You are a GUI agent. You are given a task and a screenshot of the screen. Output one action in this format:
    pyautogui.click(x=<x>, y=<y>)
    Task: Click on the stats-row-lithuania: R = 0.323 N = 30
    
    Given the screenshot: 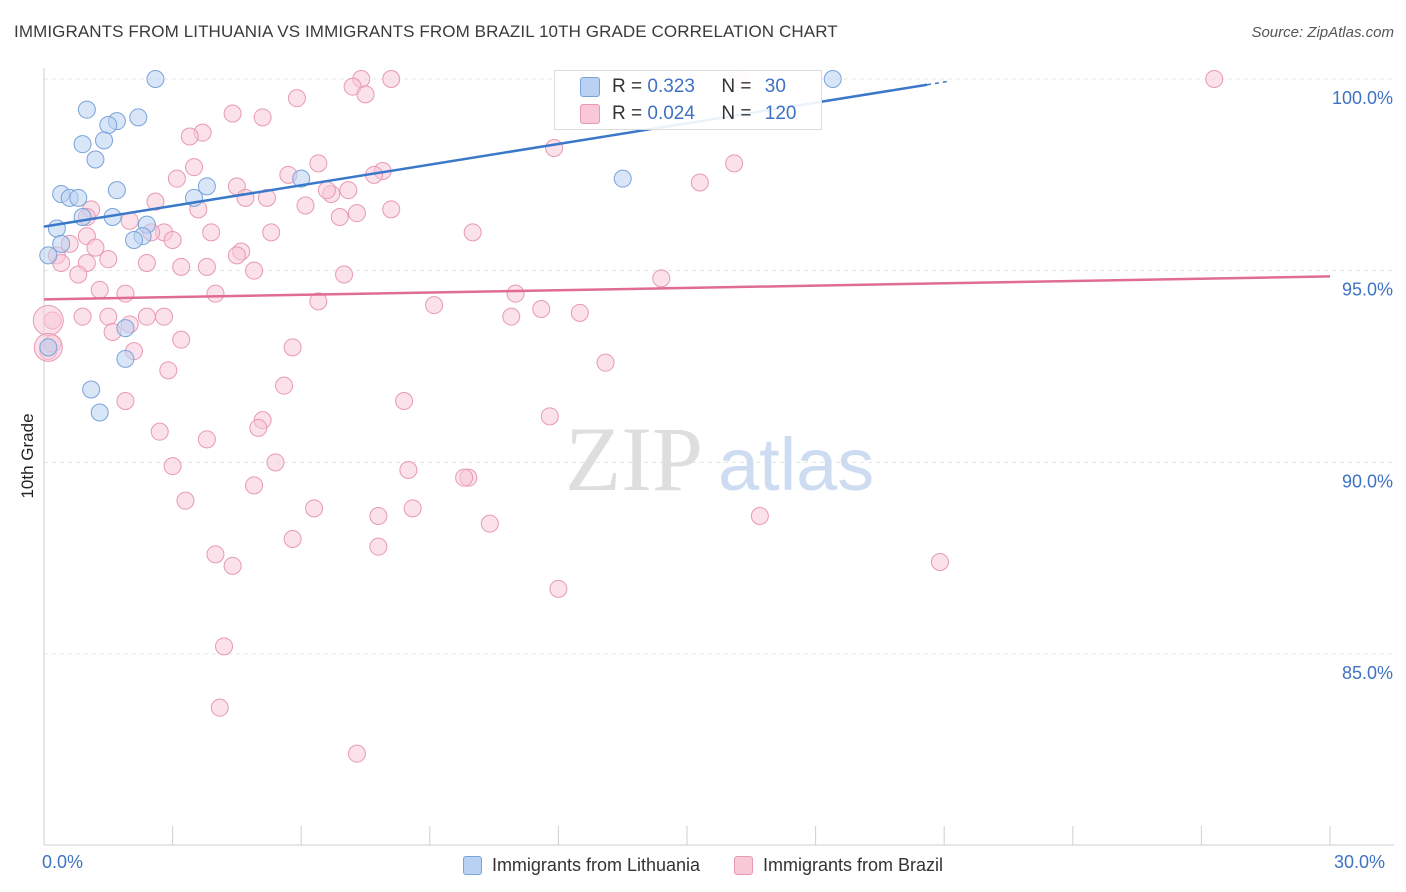 What is the action you would take?
    pyautogui.click(x=670, y=87)
    